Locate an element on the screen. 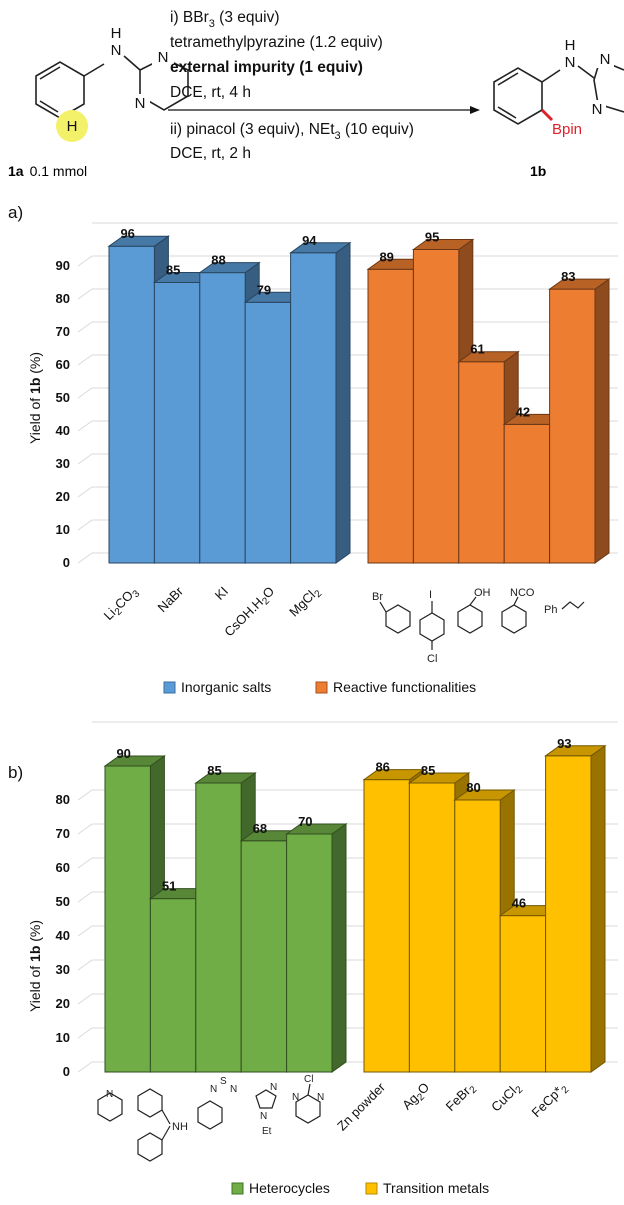 The height and width of the screenshot is (1205, 624). conditions-ii-text: ii) pinacol (3 equiv), NEt is located at coordinates (252, 129).